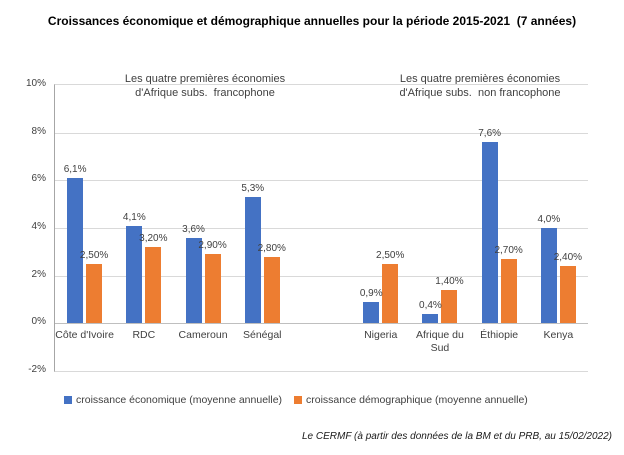  What do you see at coordinates (449, 281) in the screenshot?
I see `bar-label: 1,40%` at bounding box center [449, 281].